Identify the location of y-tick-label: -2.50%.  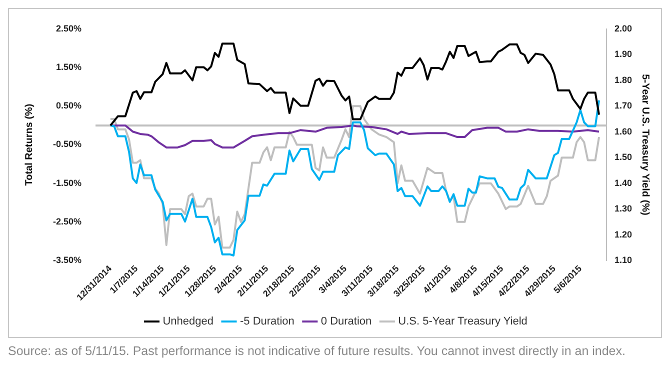
(67, 221).